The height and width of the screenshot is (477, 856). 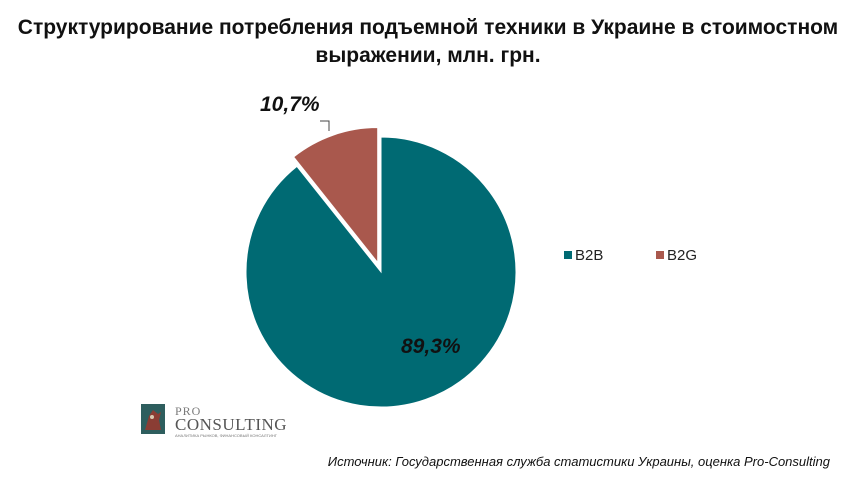 What do you see at coordinates (660, 255) in the screenshot?
I see `legend-swatch-b2g` at bounding box center [660, 255].